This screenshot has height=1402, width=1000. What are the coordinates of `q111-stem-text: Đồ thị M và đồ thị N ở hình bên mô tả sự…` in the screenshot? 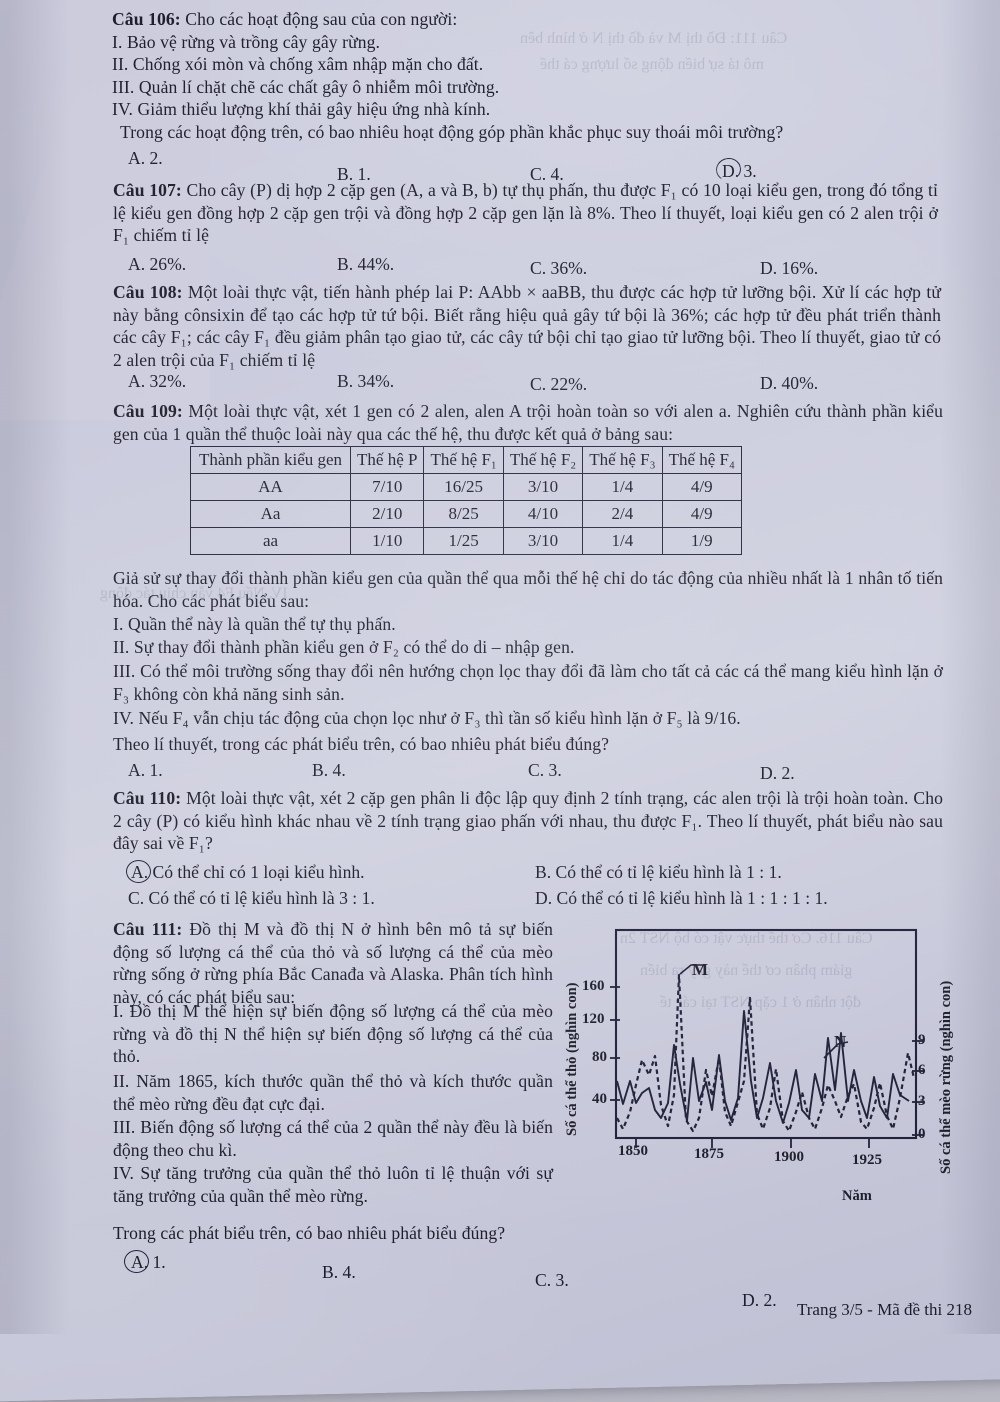 It's located at (333, 963).